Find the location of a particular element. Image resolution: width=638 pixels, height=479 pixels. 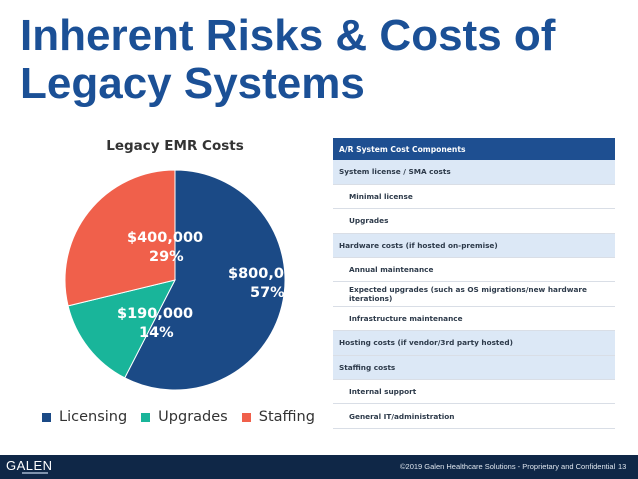

table-row: General IT/administration is located at coordinates (474, 416).